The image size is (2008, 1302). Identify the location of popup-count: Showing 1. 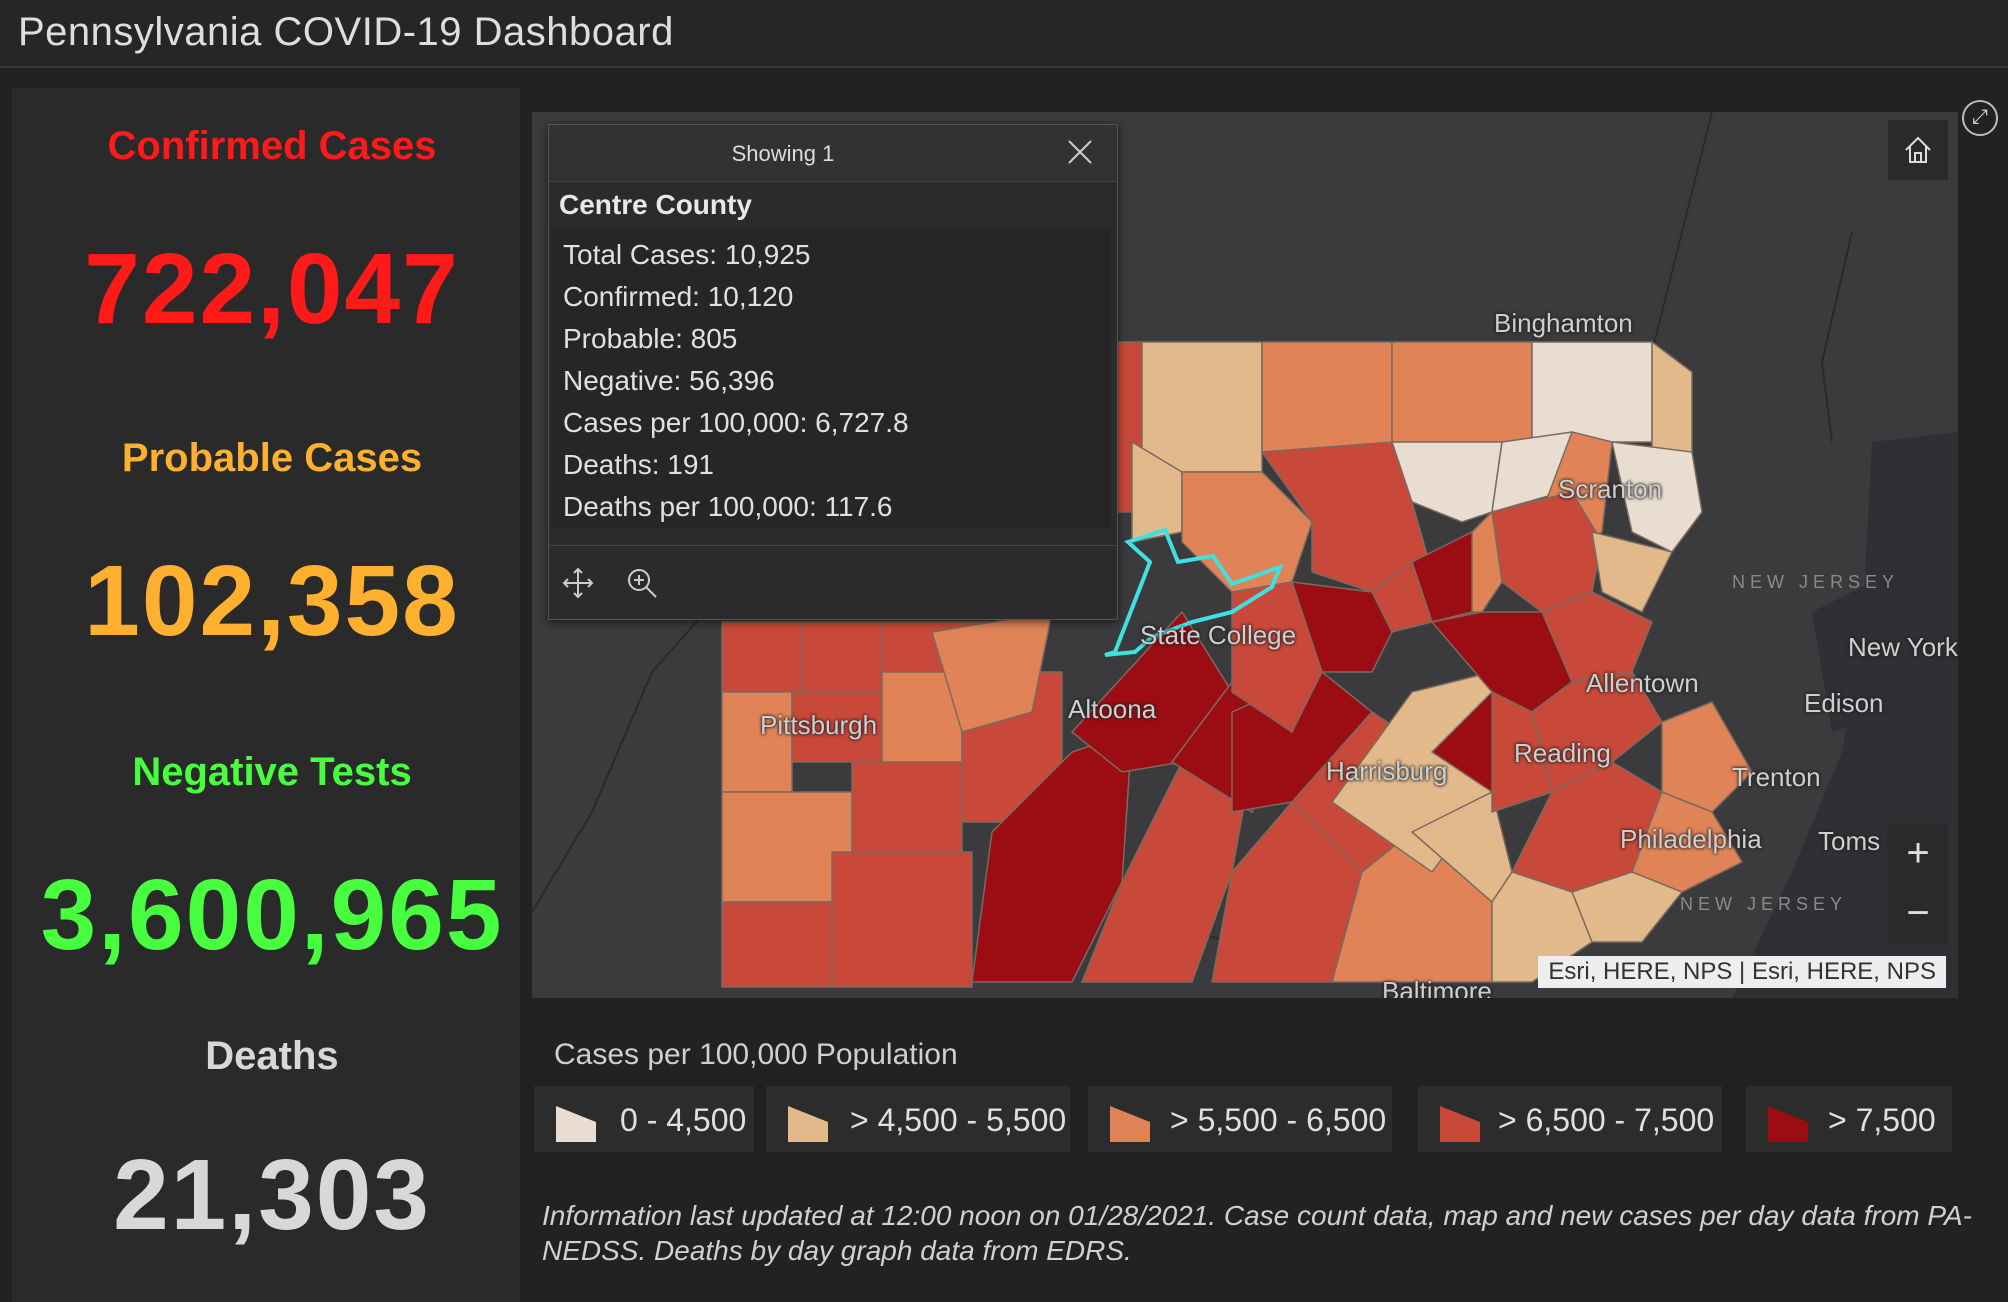
(783, 153).